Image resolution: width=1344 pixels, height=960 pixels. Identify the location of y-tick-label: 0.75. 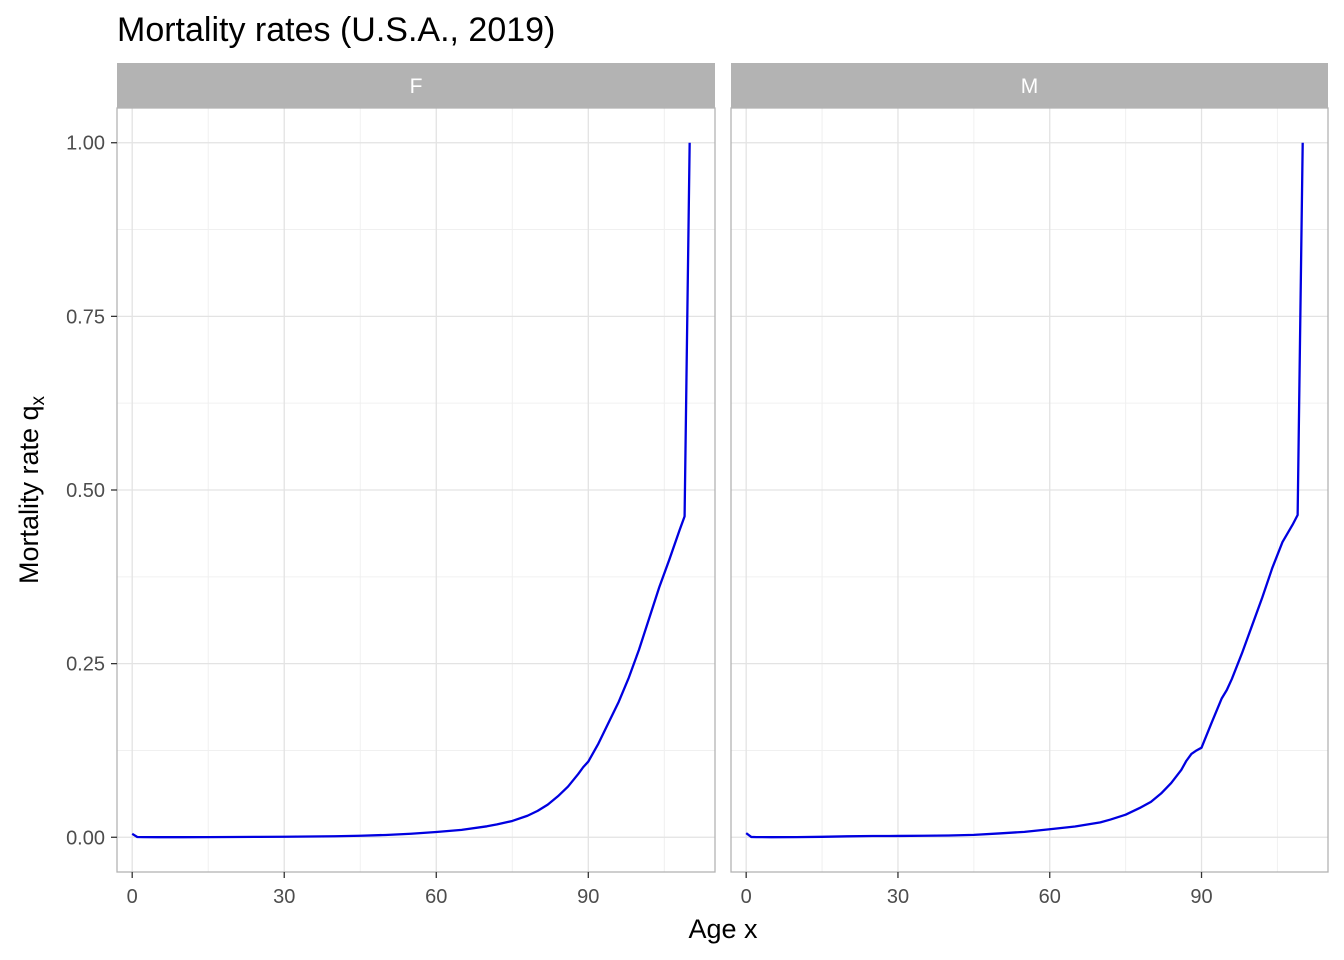
(85, 317).